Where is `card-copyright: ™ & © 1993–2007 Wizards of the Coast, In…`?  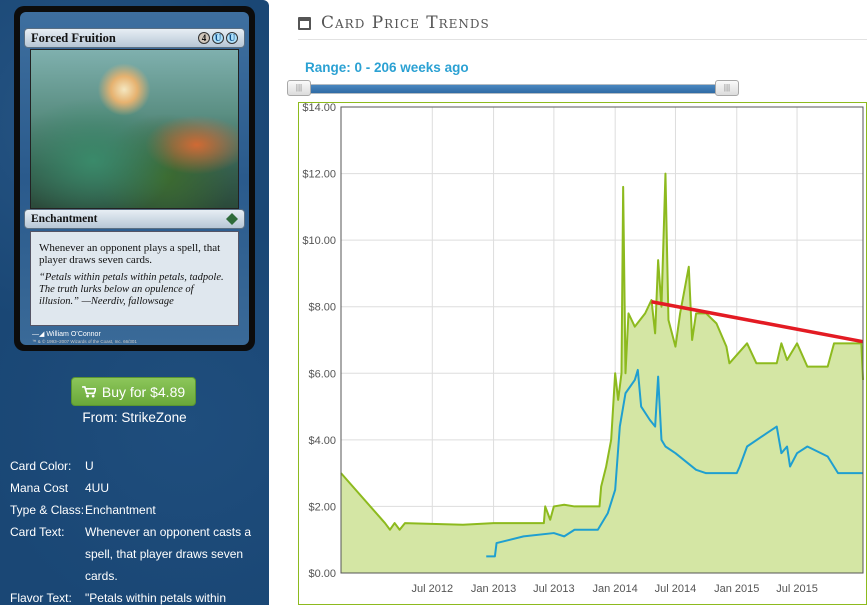
card-copyright: ™ & © 1993–2007 Wizards of the Coast, In… is located at coordinates (84, 341).